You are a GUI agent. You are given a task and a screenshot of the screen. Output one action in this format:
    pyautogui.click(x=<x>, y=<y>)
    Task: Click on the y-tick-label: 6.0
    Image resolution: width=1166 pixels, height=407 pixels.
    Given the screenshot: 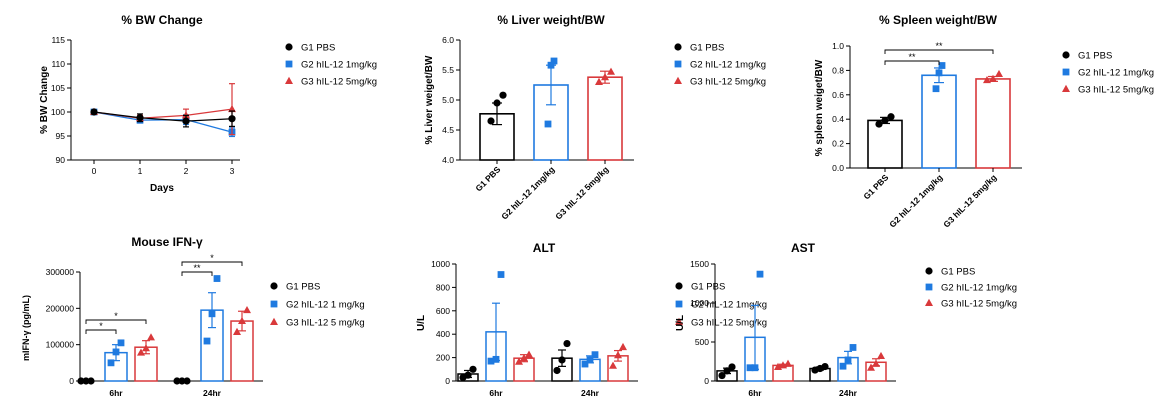 What is the action you would take?
    pyautogui.click(x=448, y=40)
    